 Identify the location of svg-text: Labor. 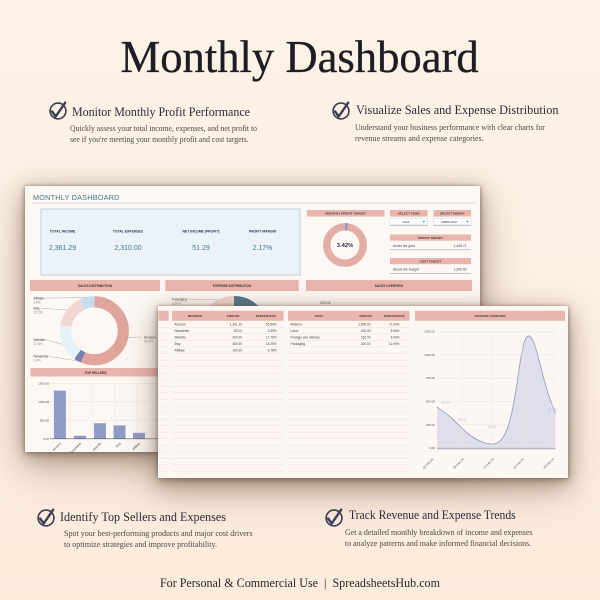
(295, 331).